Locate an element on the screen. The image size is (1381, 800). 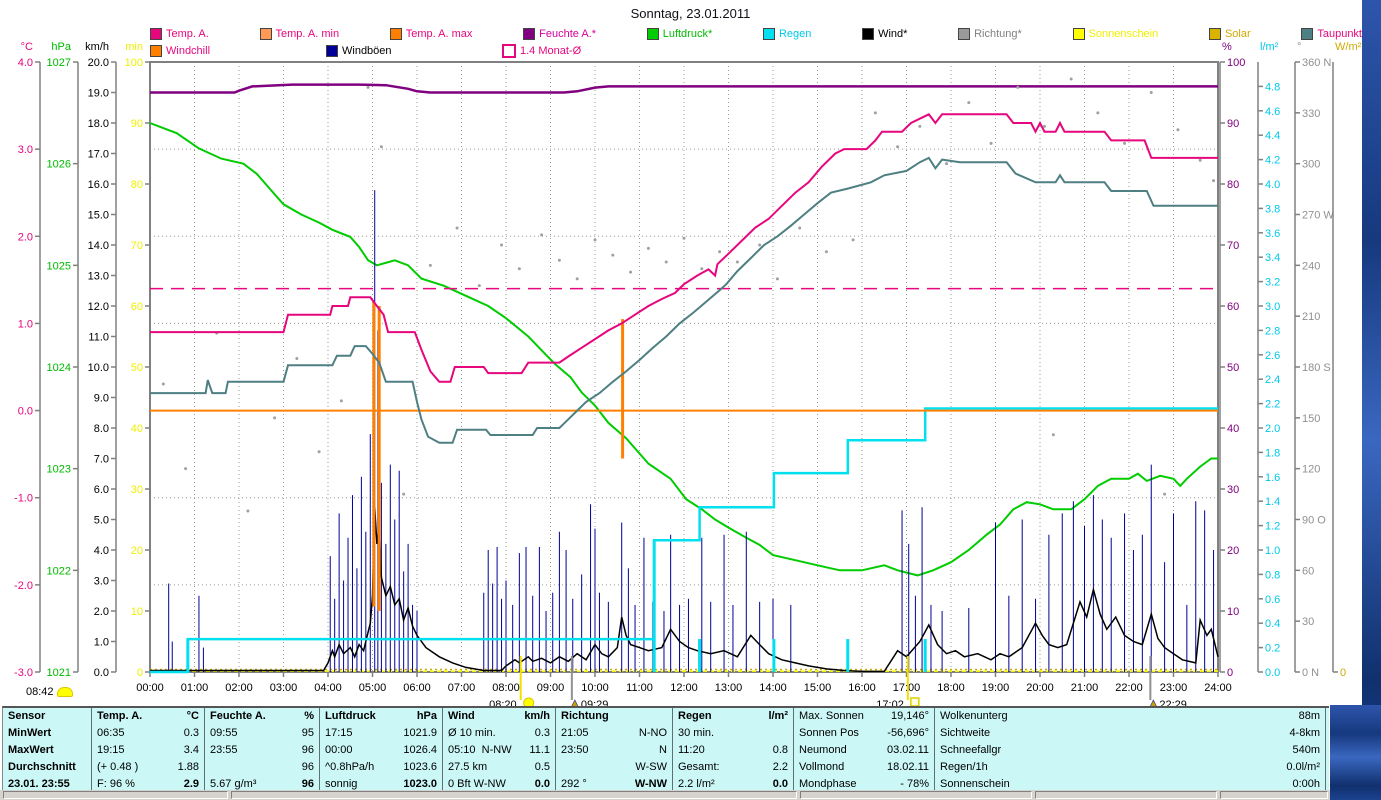
cell-value: 3.4 is located at coordinates (191, 749).